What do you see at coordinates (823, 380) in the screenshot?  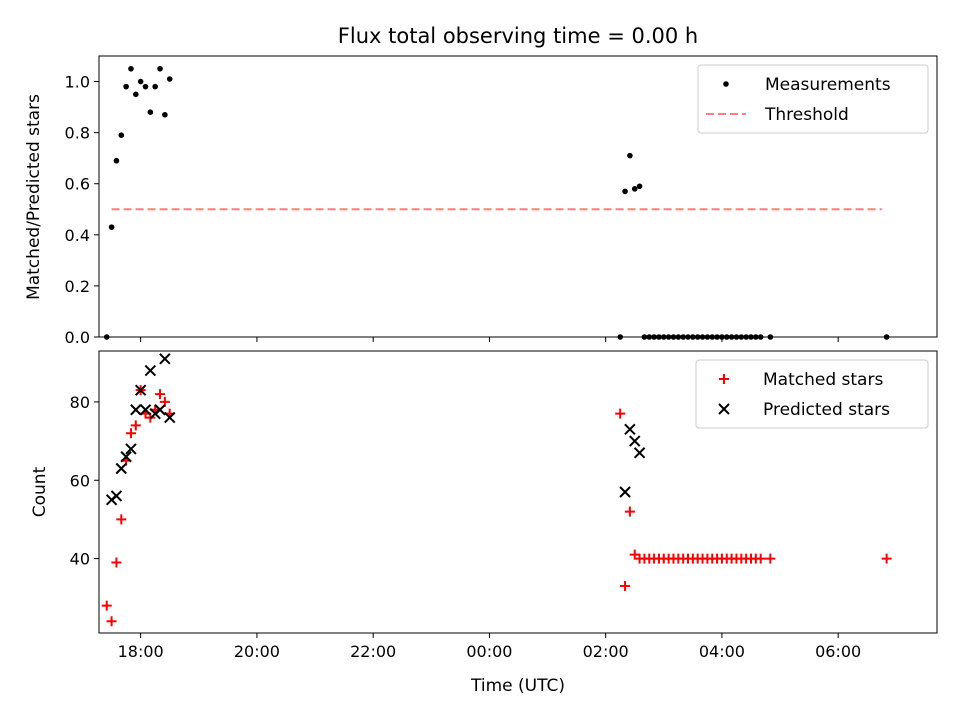 I see `legend-label: Matched stars` at bounding box center [823, 380].